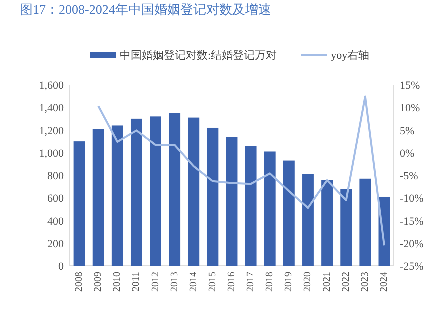 The width and height of the screenshot is (448, 330). Describe the element at coordinates (412, 222) in the screenshot. I see `y2-tick-label: -15%` at that location.